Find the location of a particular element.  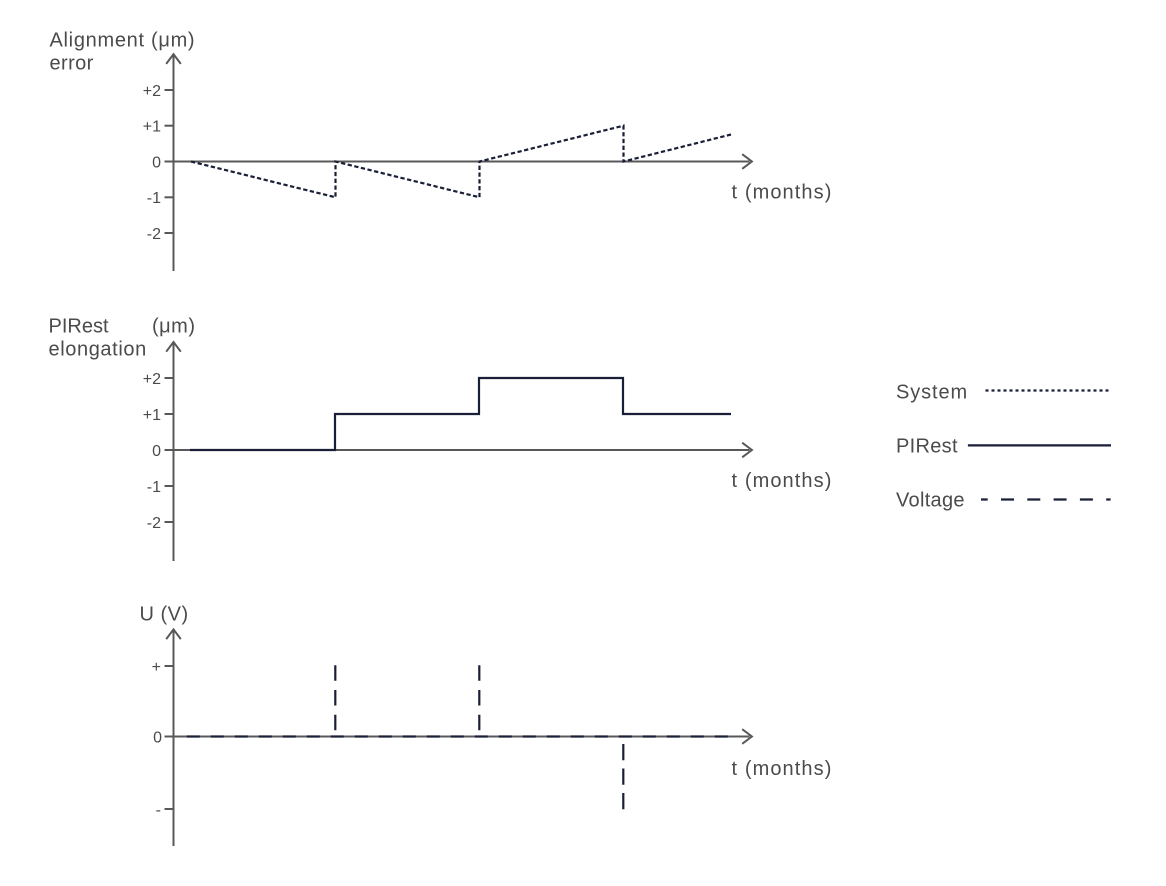

svg-text: elongation is located at coordinates (98, 349).